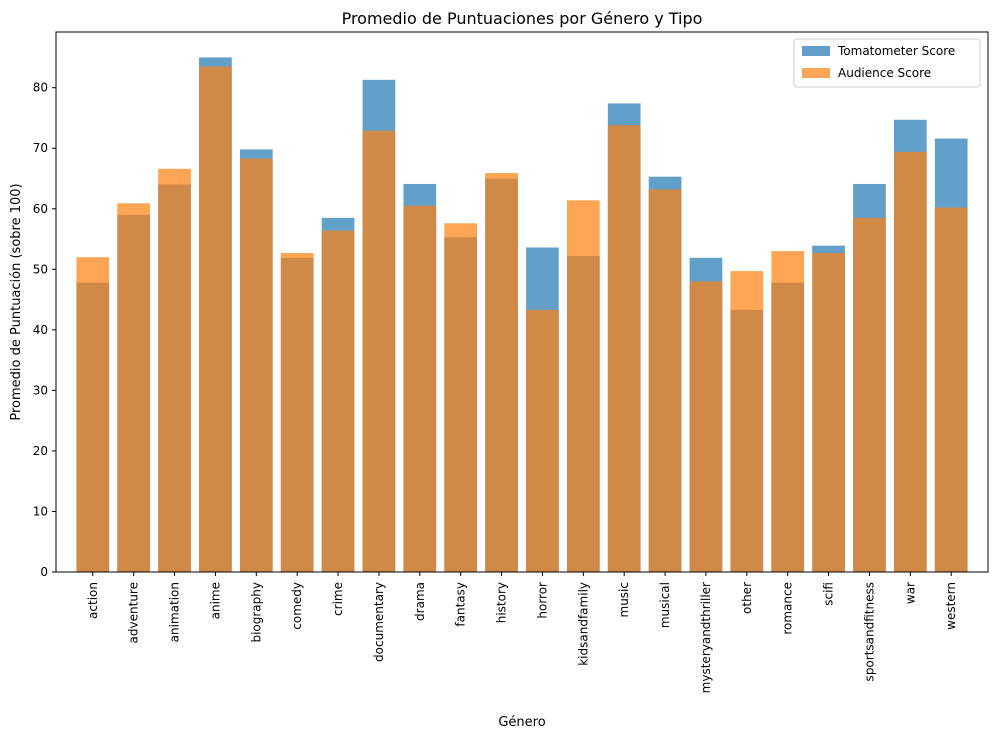 The height and width of the screenshot is (740, 996). Describe the element at coordinates (583, 624) in the screenshot. I see `x-tick-label: kidsandfamily` at that location.